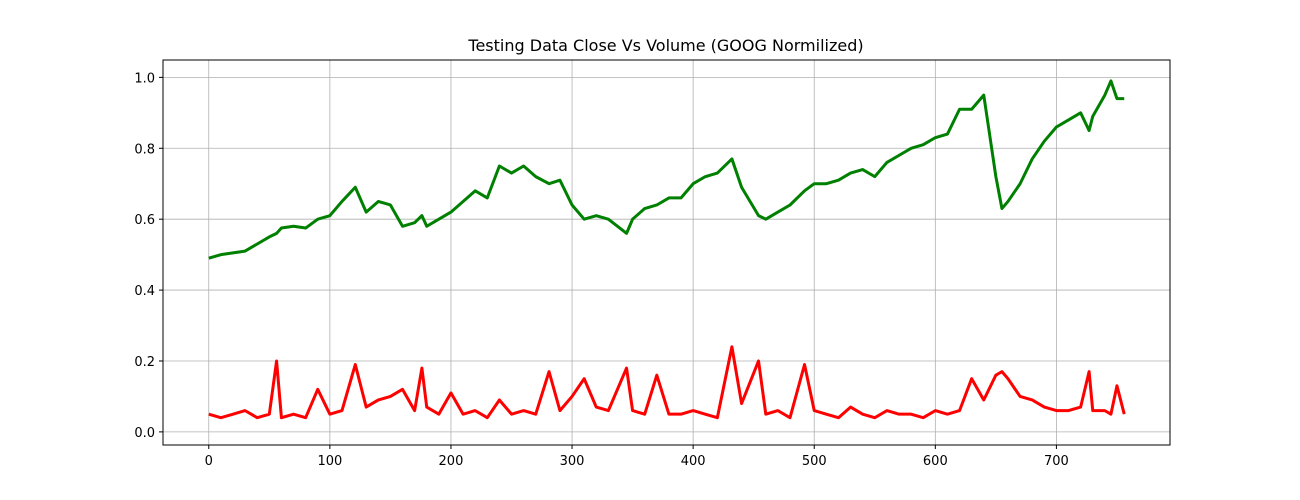  Describe the element at coordinates (144, 78) in the screenshot. I see `y-tick-label: 1.0` at that location.